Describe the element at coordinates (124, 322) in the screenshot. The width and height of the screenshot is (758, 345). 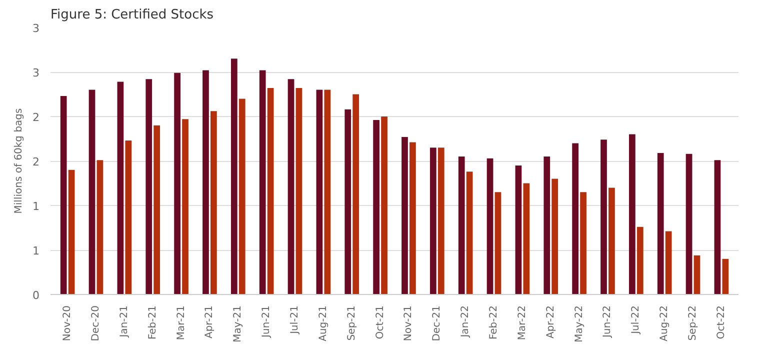
I see `x-tick-label: Jan-21` at that location.